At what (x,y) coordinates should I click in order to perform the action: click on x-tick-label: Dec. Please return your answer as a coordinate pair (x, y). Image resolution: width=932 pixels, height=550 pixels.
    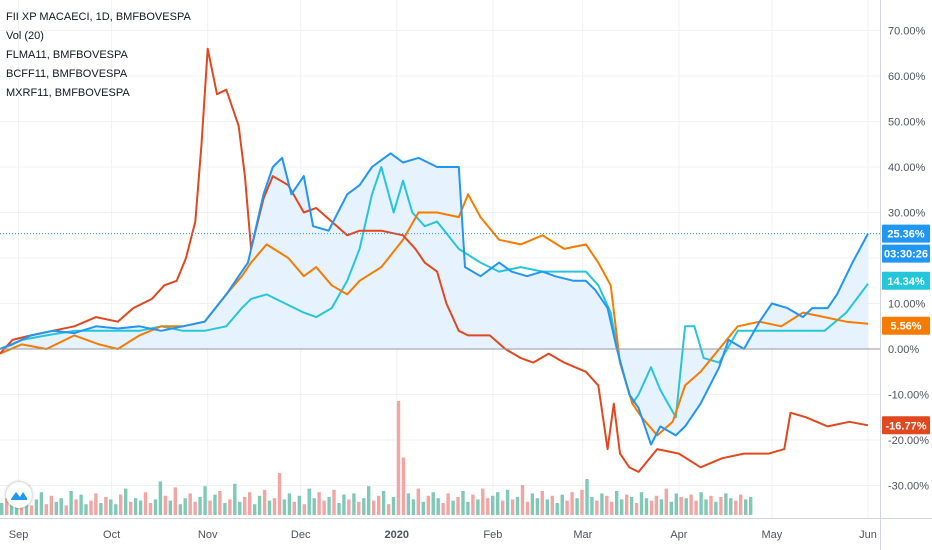
    Looking at the image, I should click on (301, 535).